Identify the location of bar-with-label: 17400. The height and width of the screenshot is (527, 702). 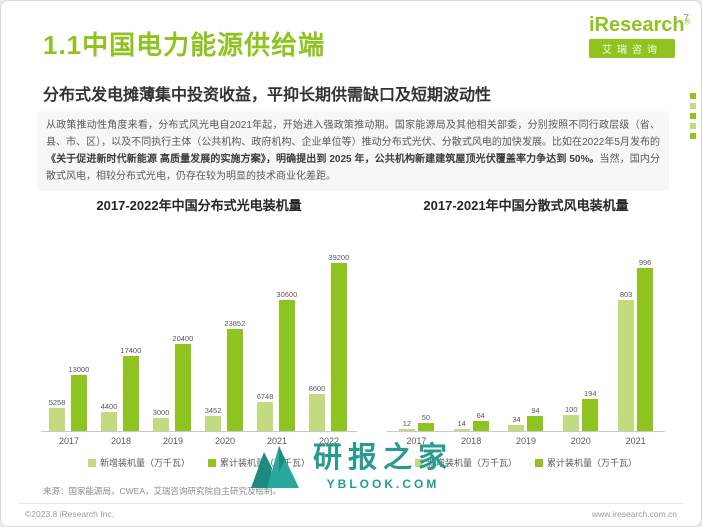
(130, 388).